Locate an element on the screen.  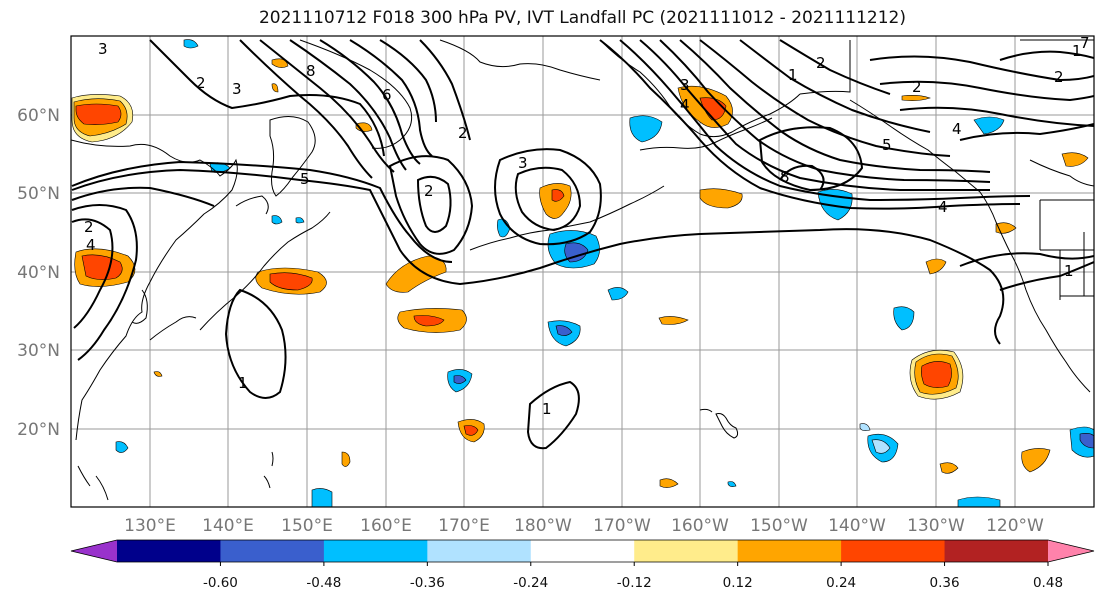
lat-label: 30°N is located at coordinates (38, 351).